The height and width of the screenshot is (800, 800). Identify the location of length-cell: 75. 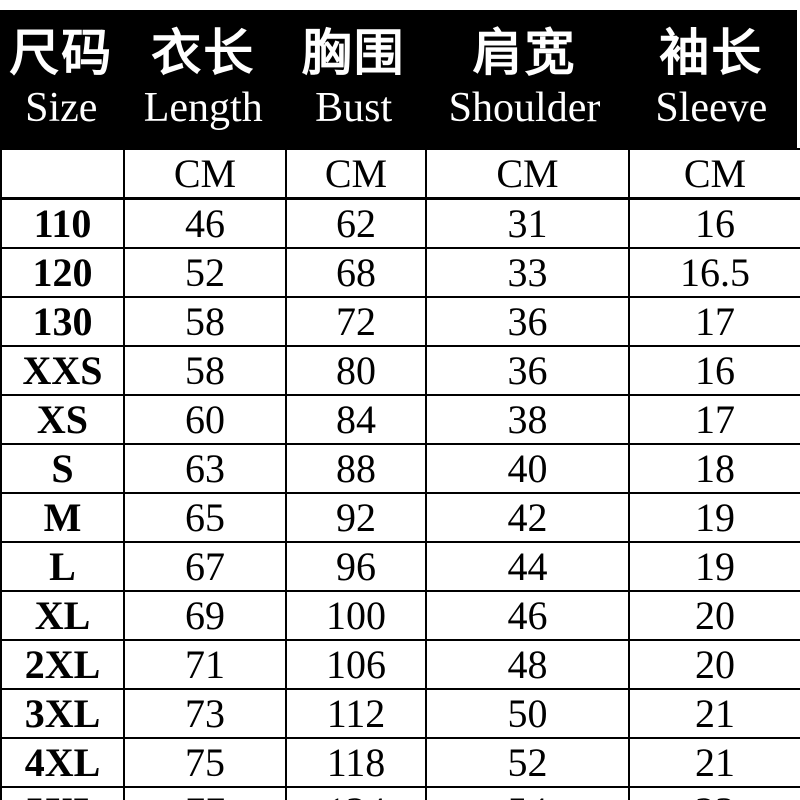
(205, 762).